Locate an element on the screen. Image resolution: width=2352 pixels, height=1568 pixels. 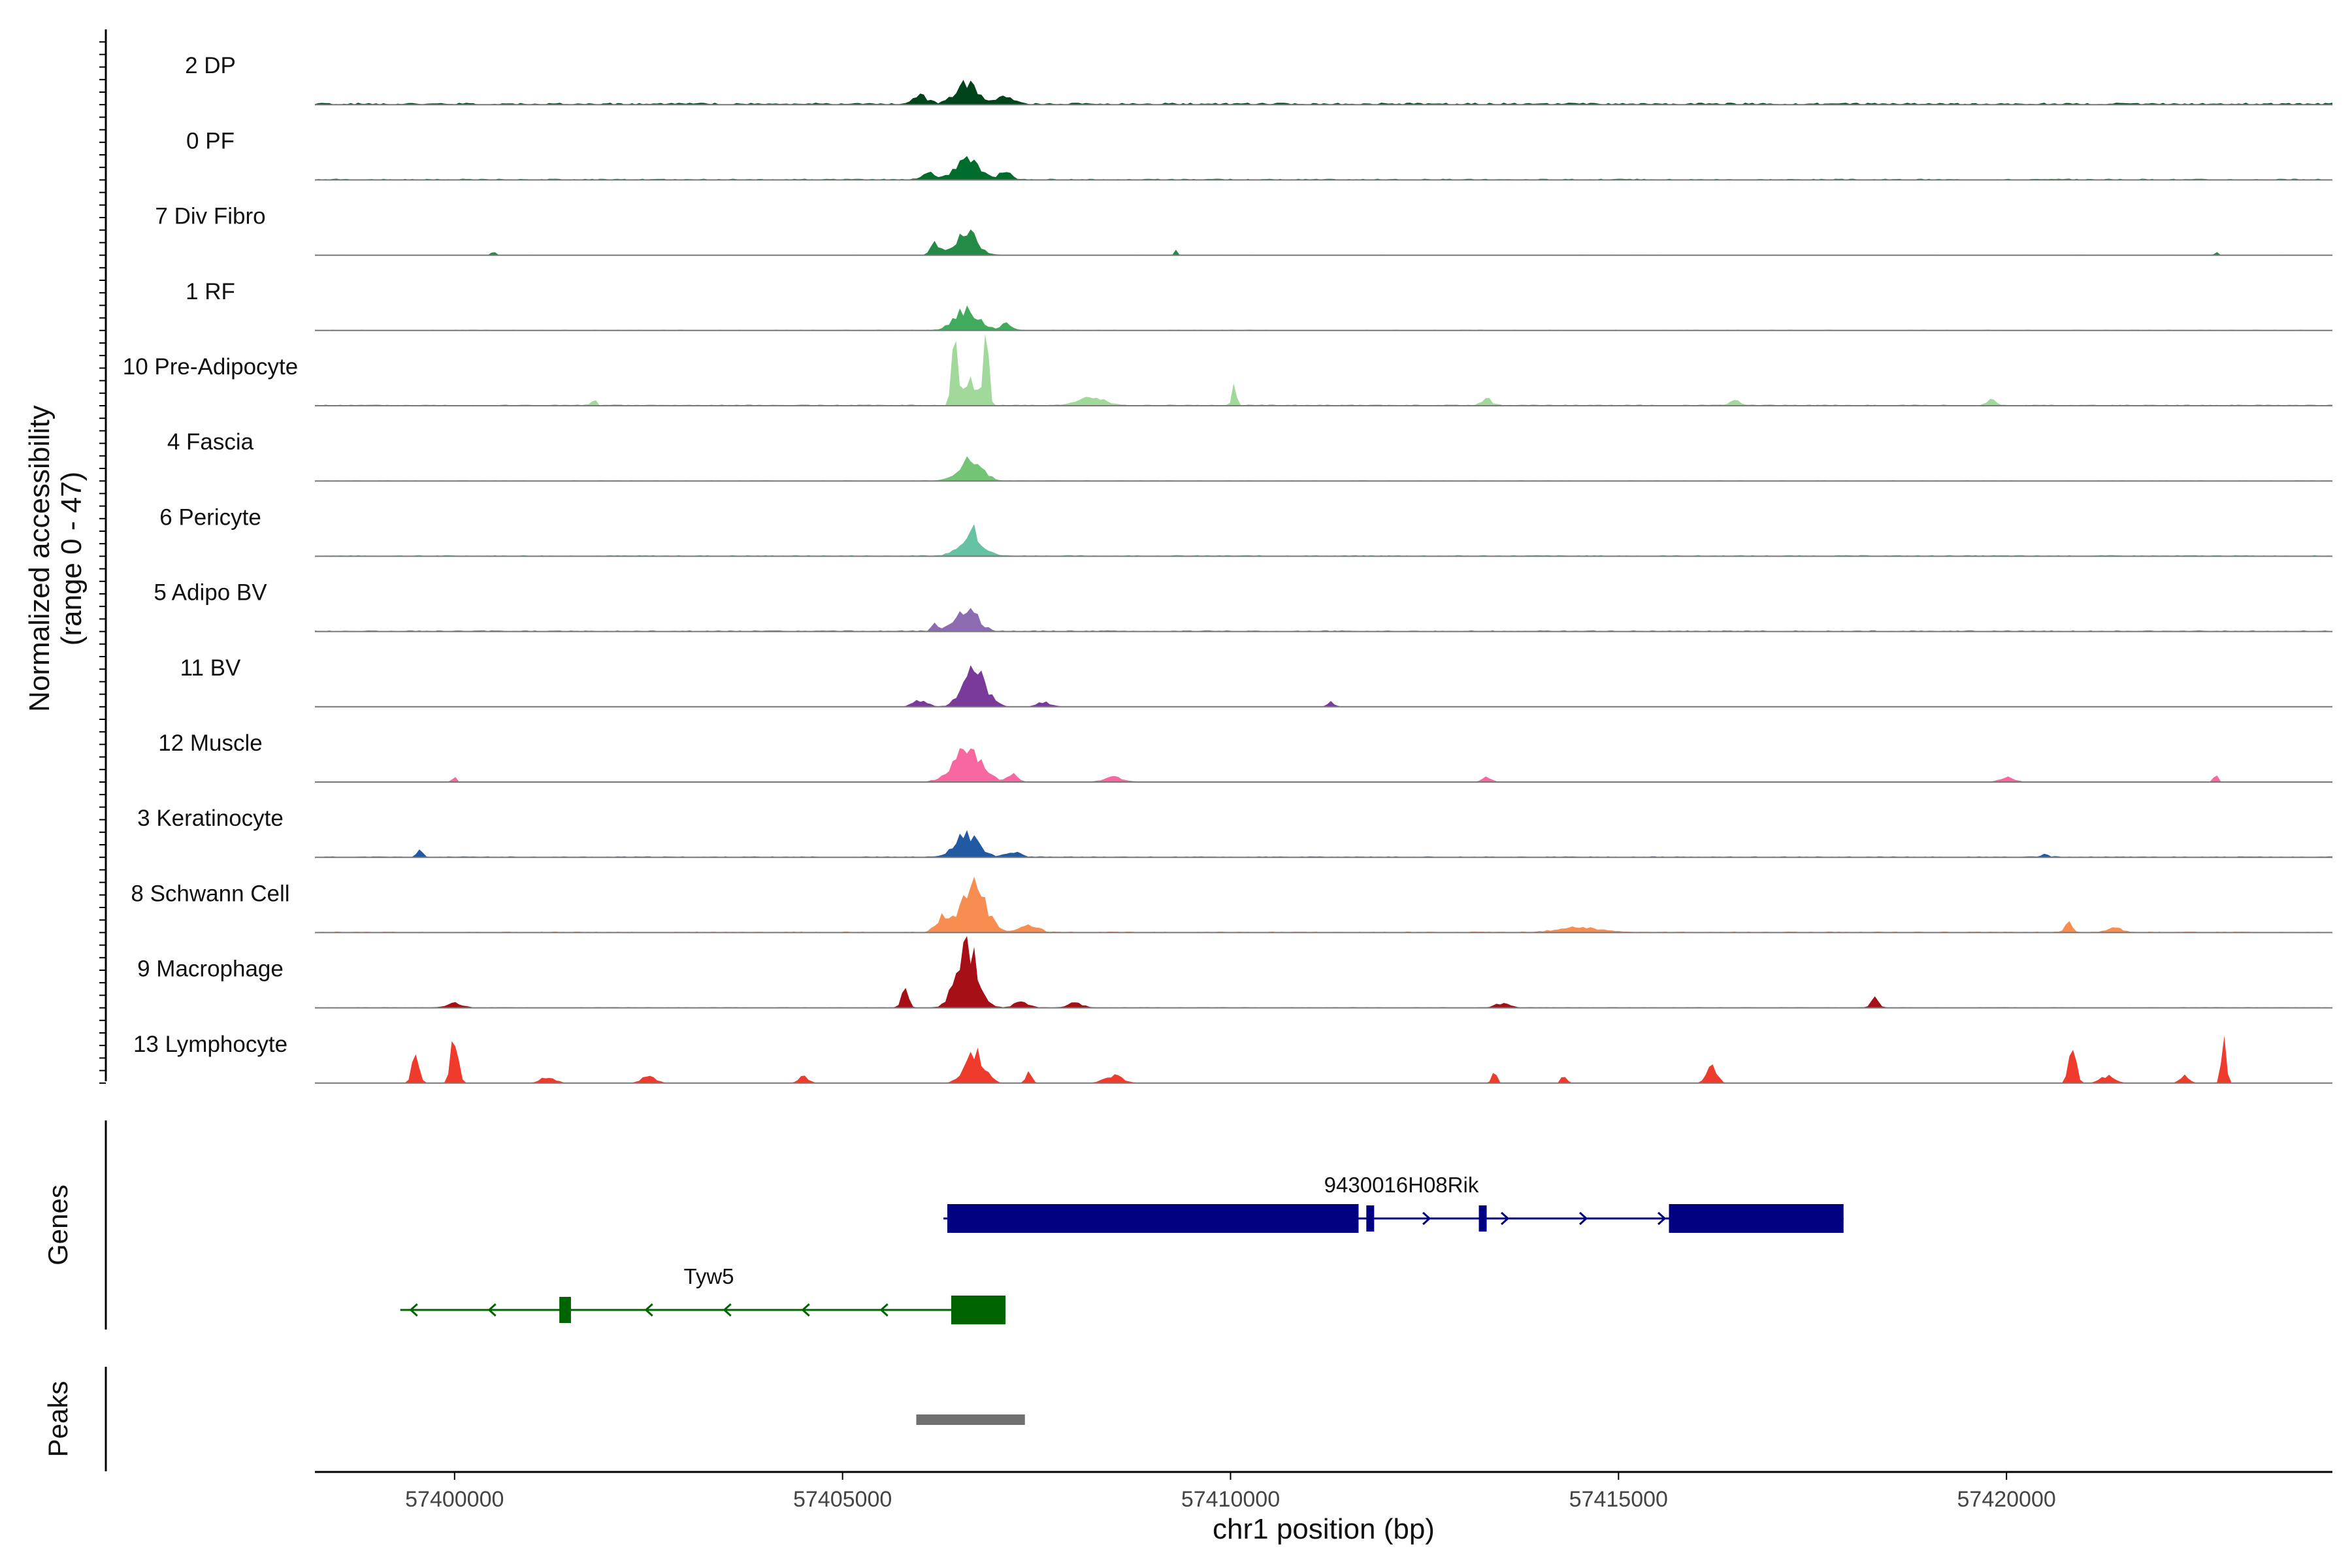
track: 6 Pericyte is located at coordinates (1245, 530).